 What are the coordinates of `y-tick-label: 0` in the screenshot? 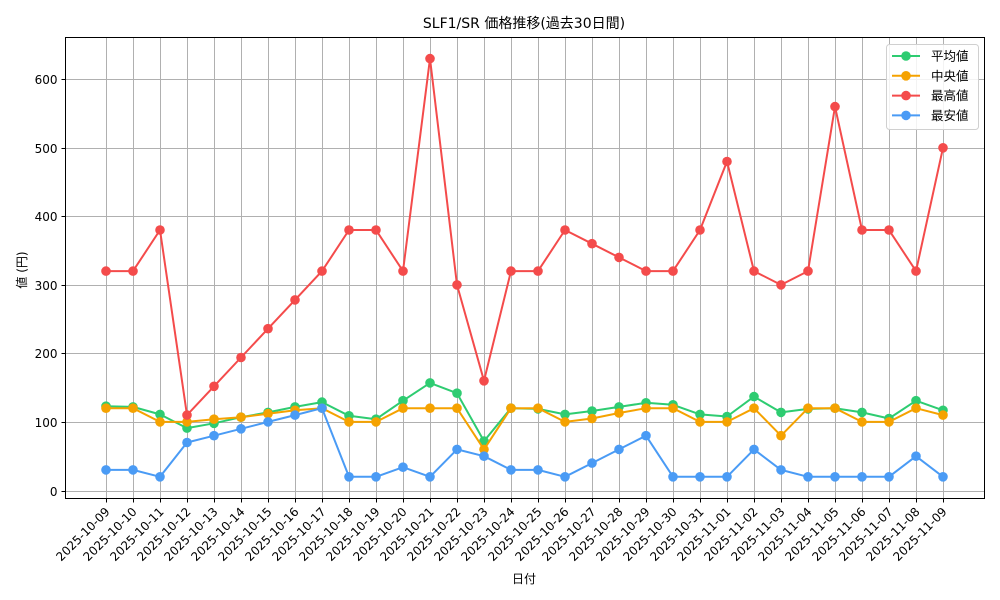 It's located at (54, 492).